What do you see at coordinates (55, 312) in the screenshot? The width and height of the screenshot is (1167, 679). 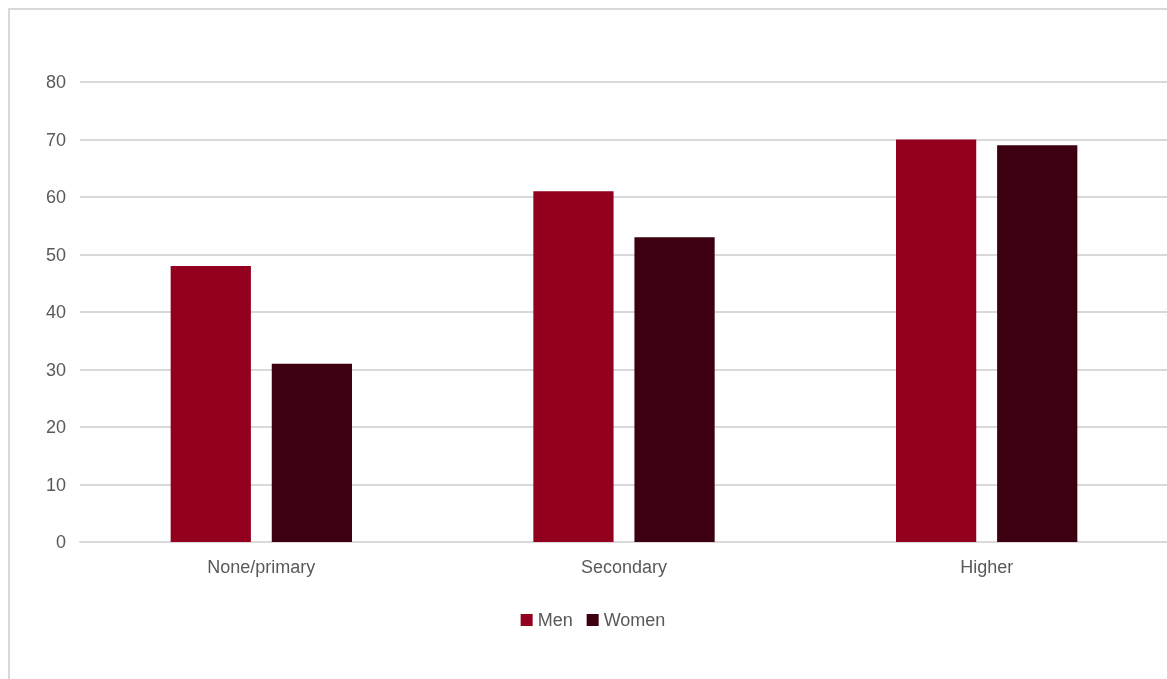 I see `y-tick-label: 40` at bounding box center [55, 312].